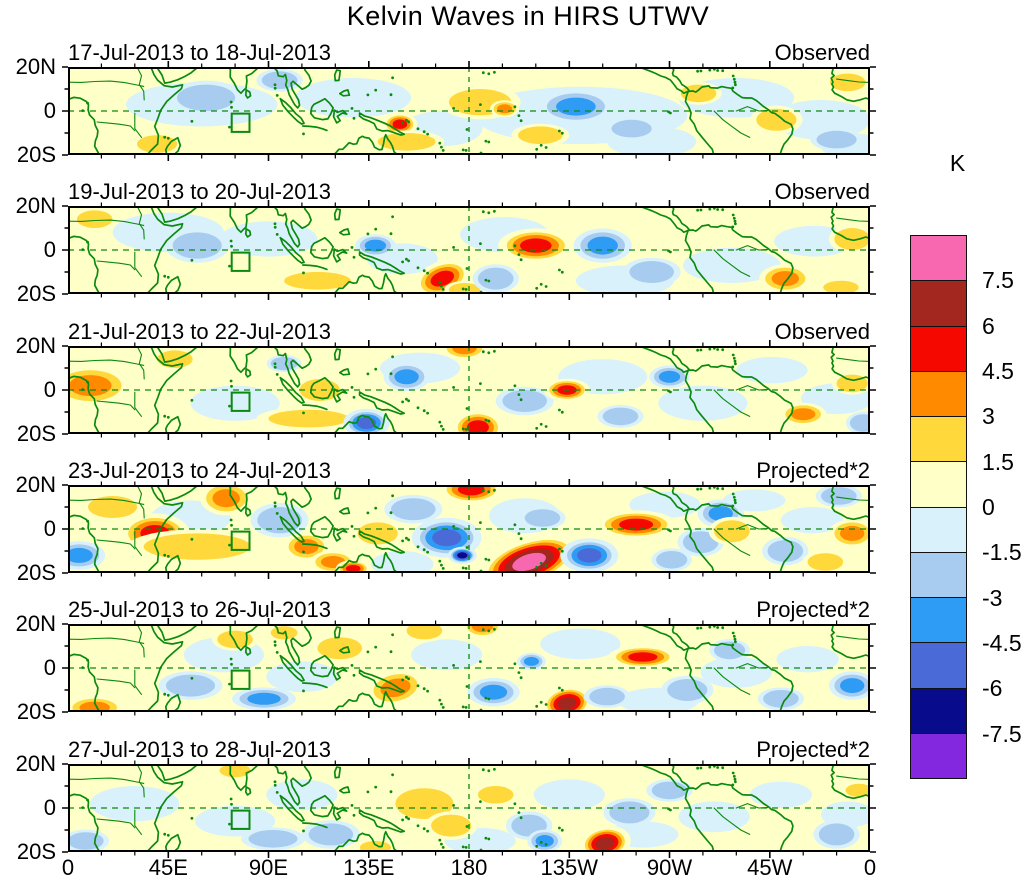 The height and width of the screenshot is (887, 1024). I want to click on panel-5-ytick-0: 0, so click(49, 667).